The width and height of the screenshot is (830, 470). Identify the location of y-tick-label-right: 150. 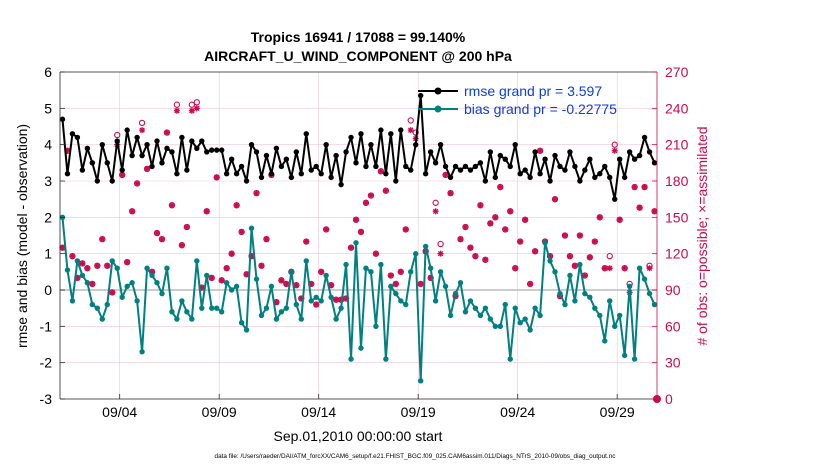
(677, 217).